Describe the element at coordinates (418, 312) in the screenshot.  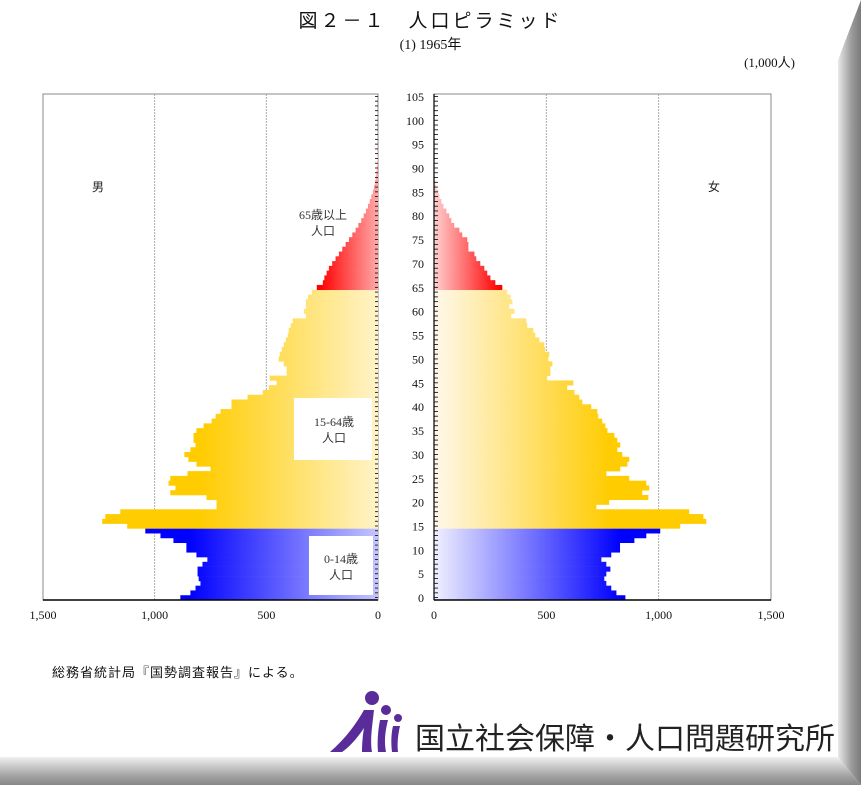
I see `age-tick-label: 60` at that location.